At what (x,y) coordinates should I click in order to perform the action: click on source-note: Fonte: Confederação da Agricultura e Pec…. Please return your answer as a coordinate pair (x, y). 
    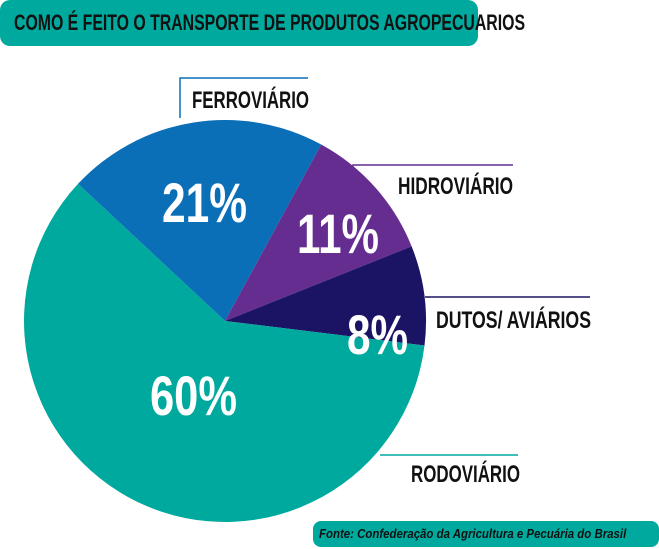
    Looking at the image, I should click on (473, 533).